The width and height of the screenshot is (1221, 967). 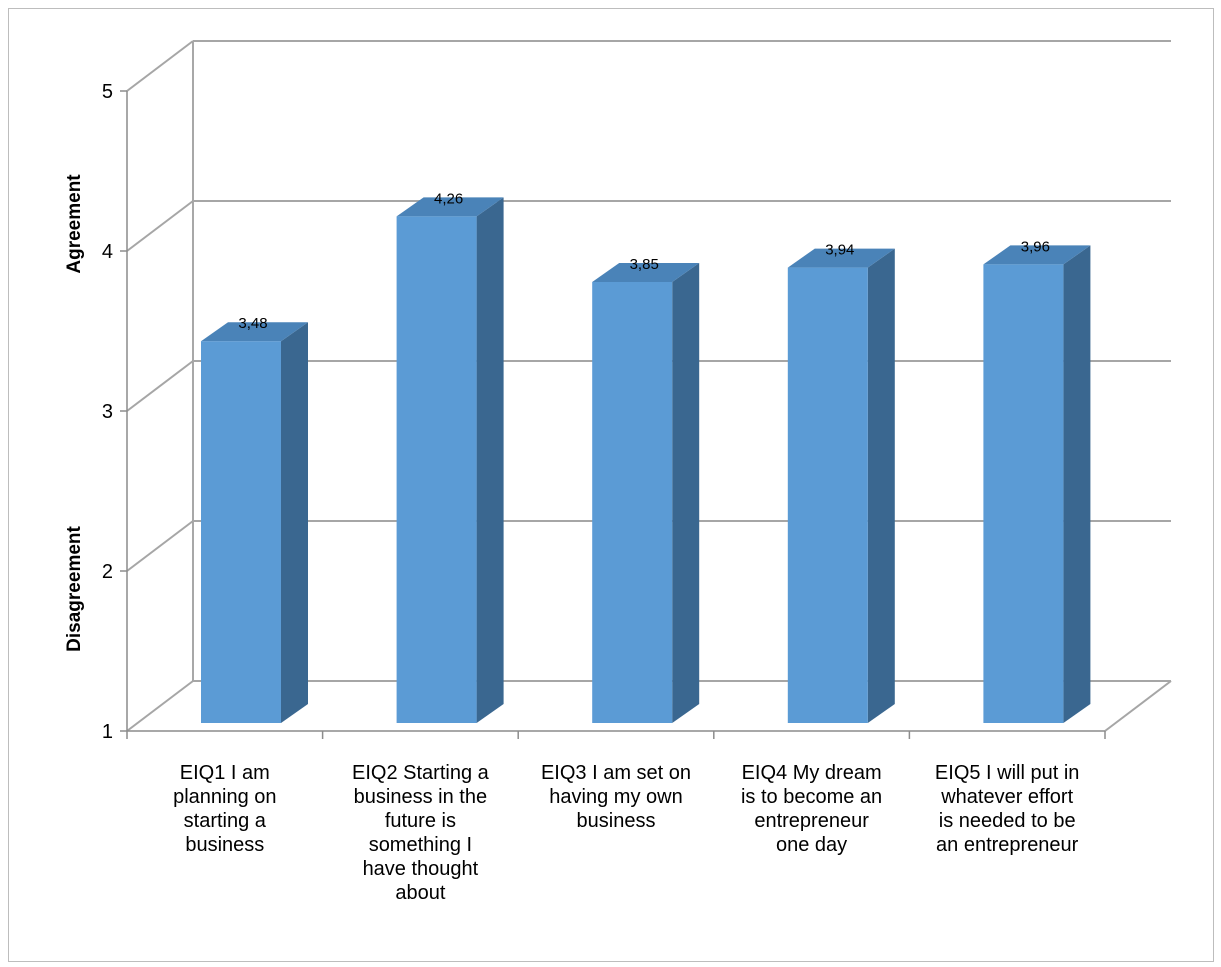 What do you see at coordinates (811, 773) in the screenshot?
I see `category-label-line: EIQ4 My dream` at bounding box center [811, 773].